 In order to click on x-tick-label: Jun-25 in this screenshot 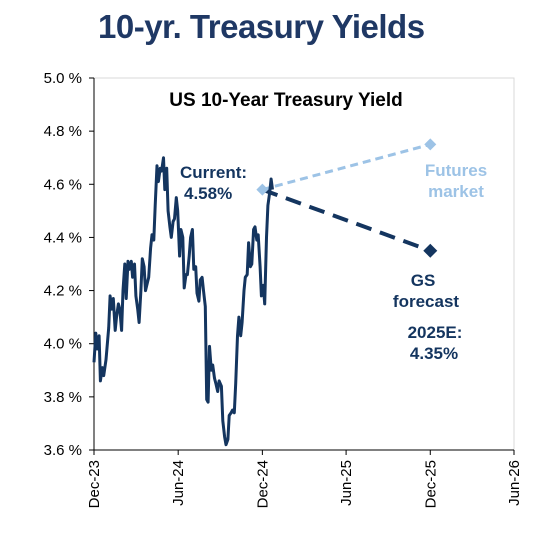, I will do `click(346, 483)`.